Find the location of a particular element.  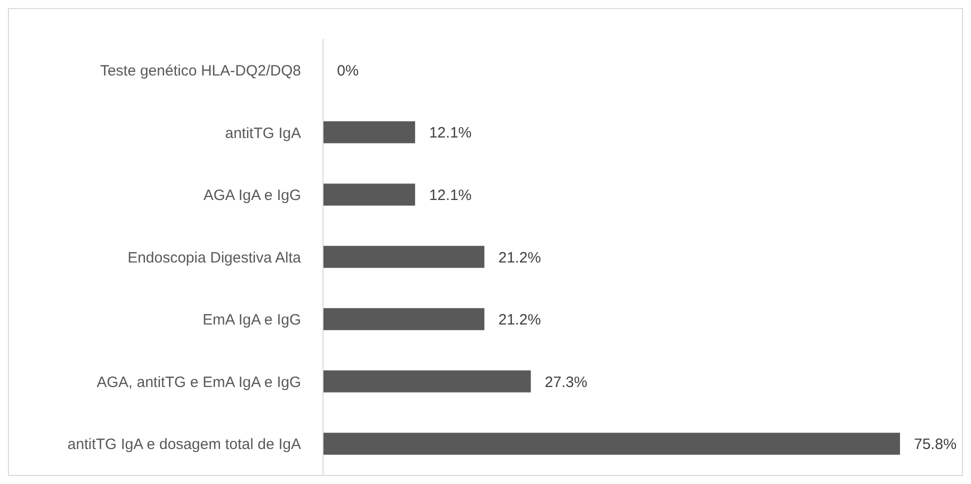

y-tick-label: antitTG IgA is located at coordinates (263, 133).